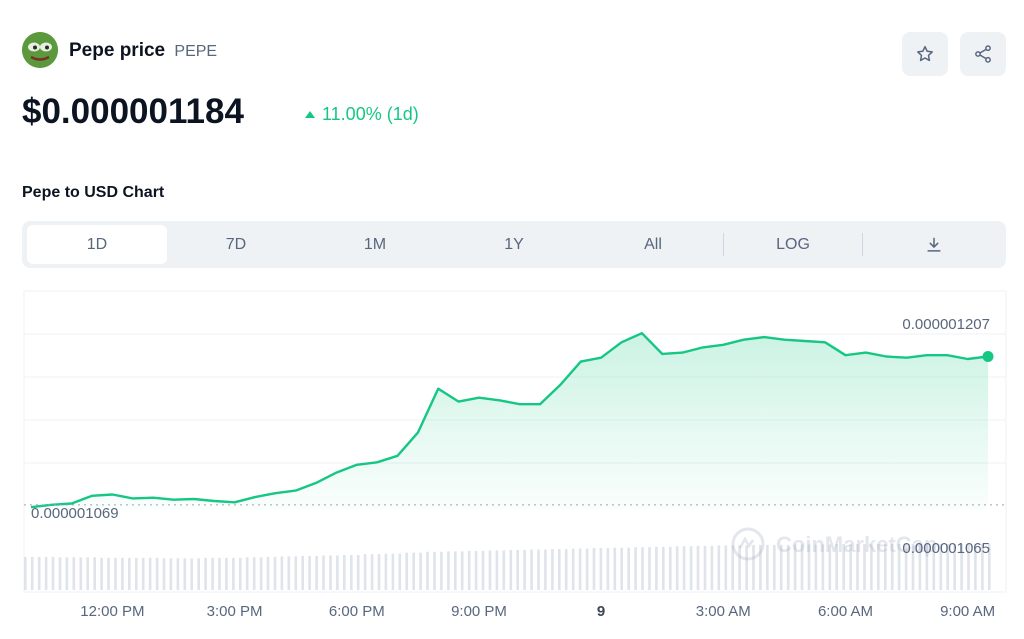  I want to click on share-button, so click(983, 54).